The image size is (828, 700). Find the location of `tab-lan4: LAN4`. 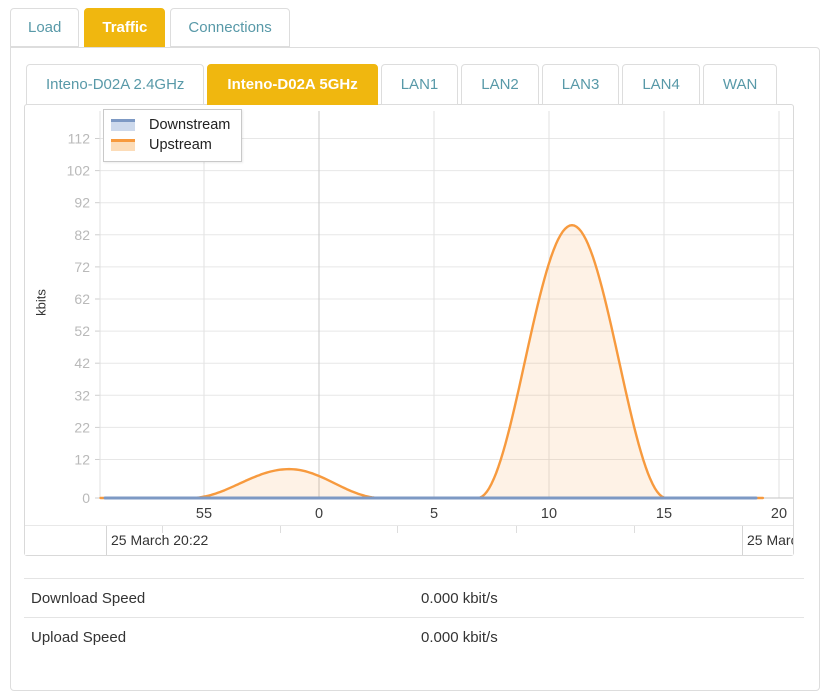

tab-lan4: LAN4 is located at coordinates (661, 84).